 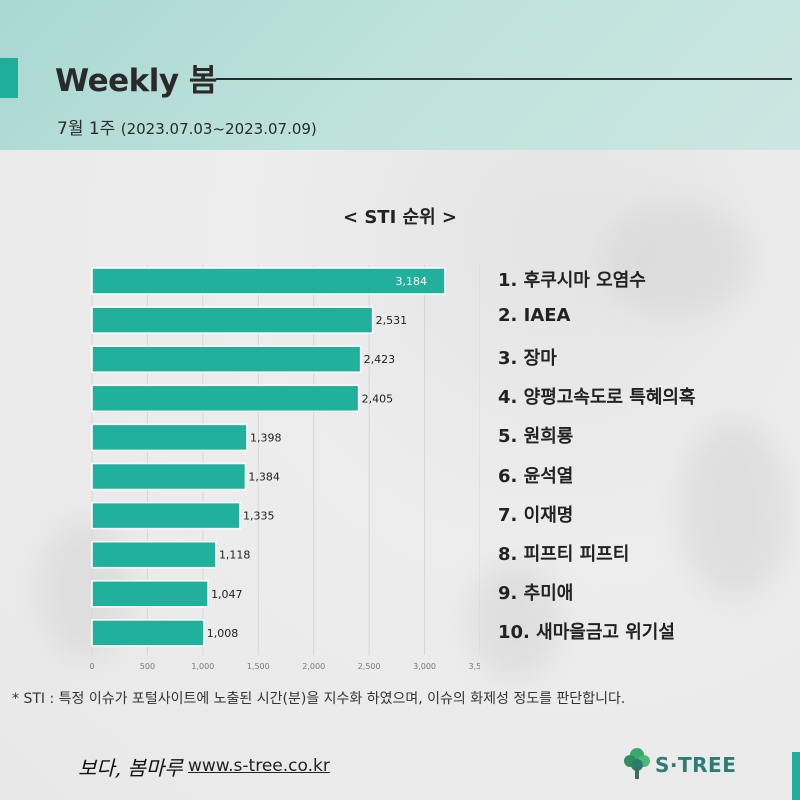 What do you see at coordinates (474, 666) in the screenshot?
I see `x-tick-label: 3,500` at bounding box center [474, 666].